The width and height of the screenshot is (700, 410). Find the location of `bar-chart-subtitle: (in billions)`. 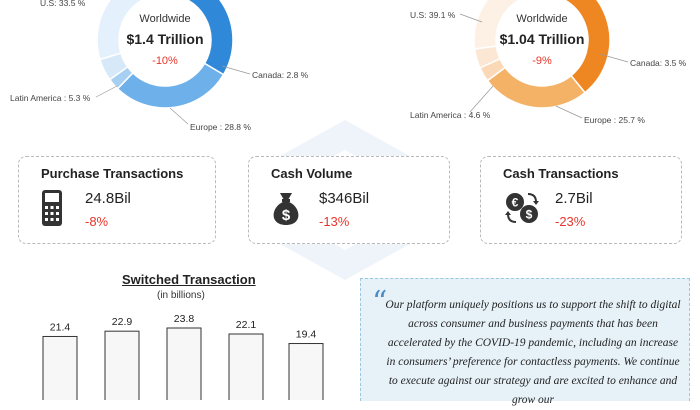

bar-chart-subtitle: (in billions) is located at coordinates (181, 295).